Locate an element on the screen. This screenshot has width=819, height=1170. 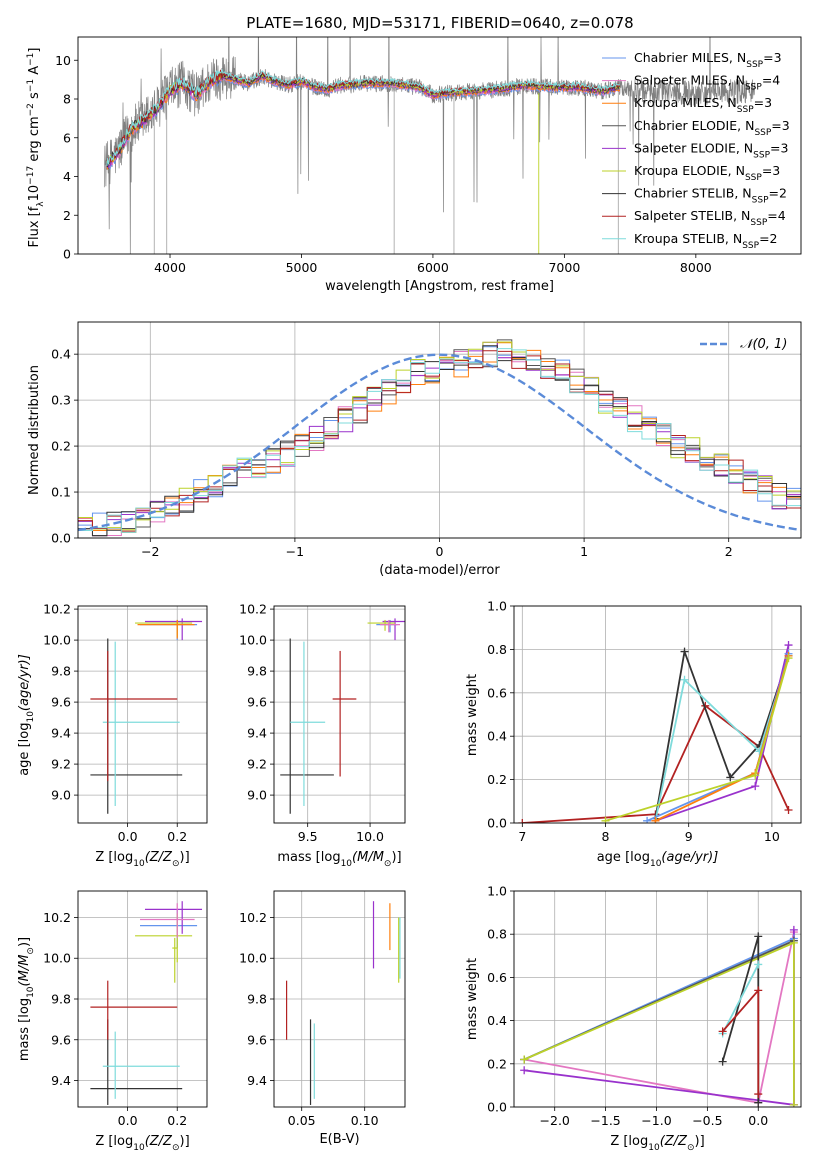
plot-area-weight_vs_age is located at coordinates (655, 732).